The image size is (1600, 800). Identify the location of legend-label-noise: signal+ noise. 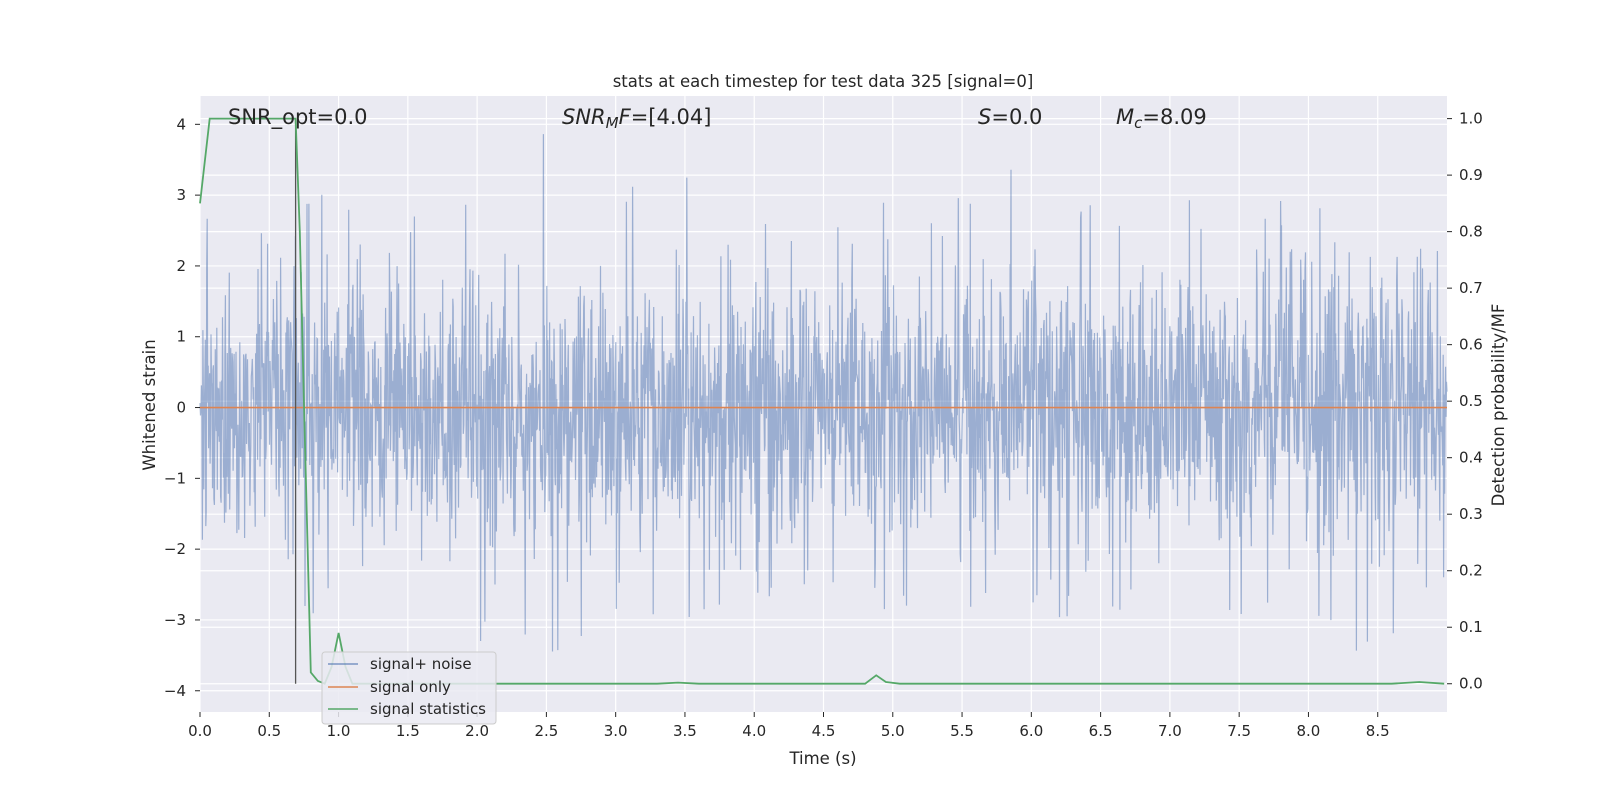
(421, 664).